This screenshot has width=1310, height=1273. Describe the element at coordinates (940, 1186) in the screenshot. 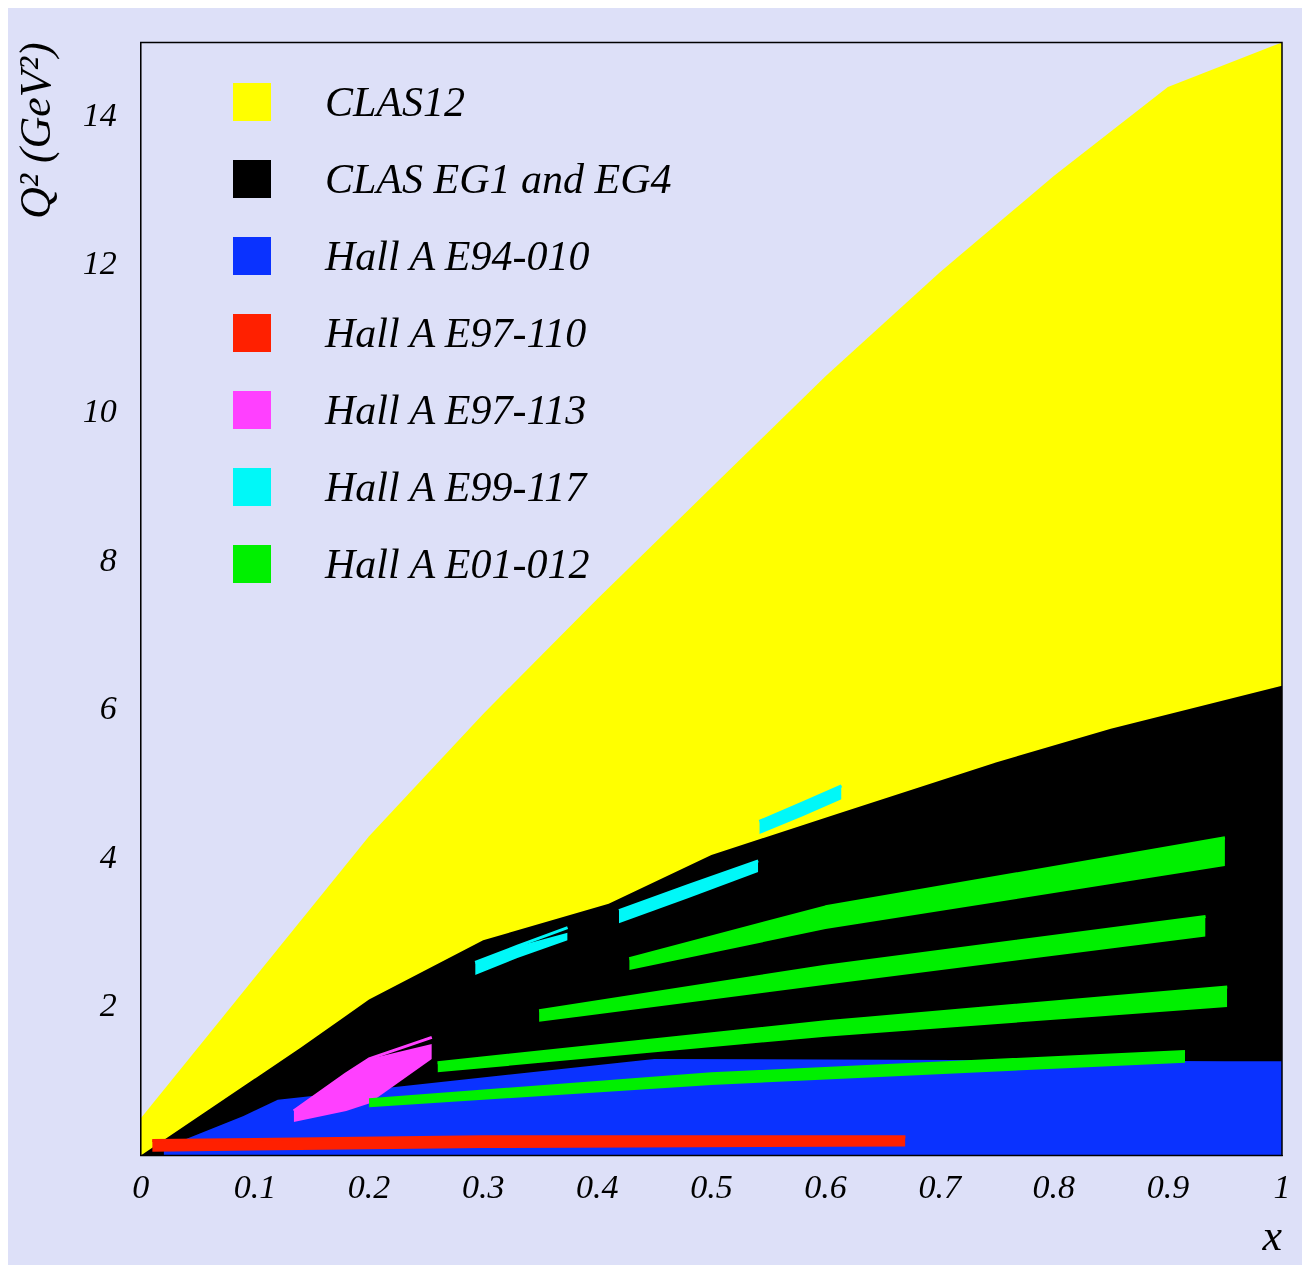

I see `x-tick-label: 0.7` at that location.